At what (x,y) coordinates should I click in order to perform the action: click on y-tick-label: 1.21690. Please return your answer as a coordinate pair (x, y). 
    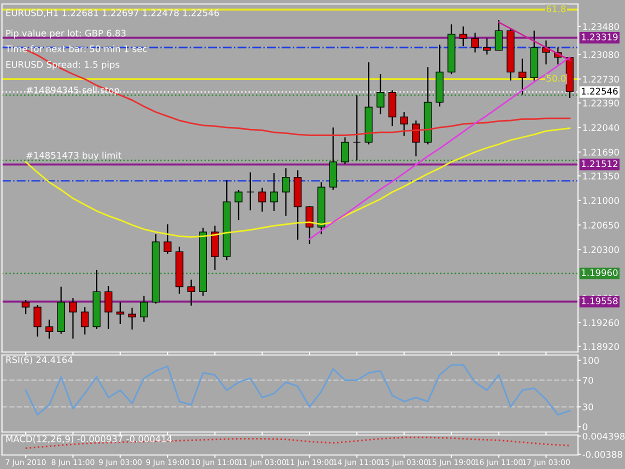
    Looking at the image, I should click on (601, 152).